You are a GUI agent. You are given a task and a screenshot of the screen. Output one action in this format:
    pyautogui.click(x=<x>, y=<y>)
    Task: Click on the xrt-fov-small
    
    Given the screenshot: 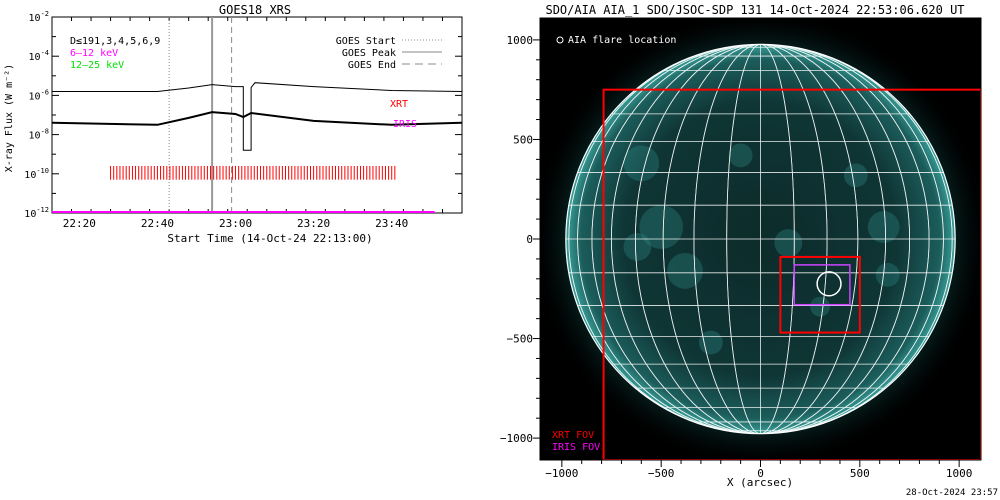 What is the action you would take?
    pyautogui.click(x=820, y=294)
    